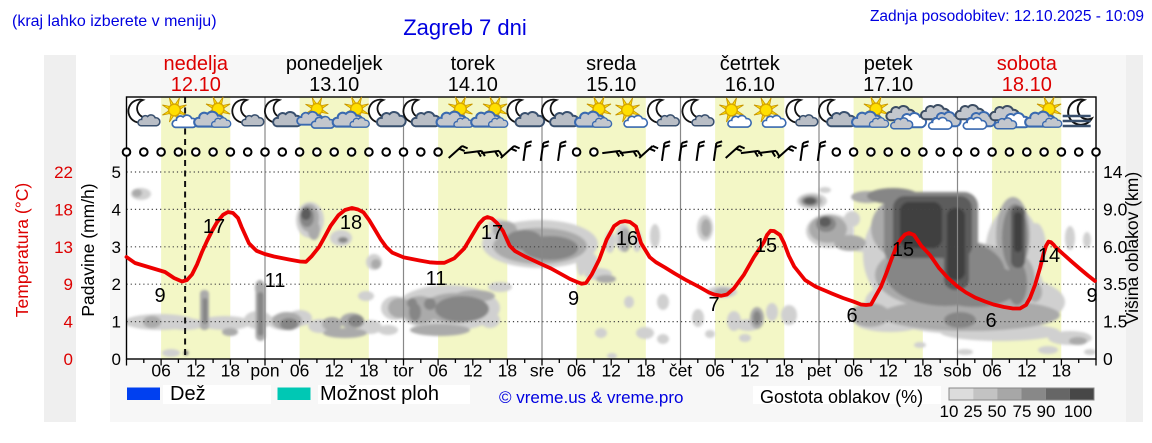 The width and height of the screenshot is (1152, 443). Describe the element at coordinates (1027, 85) in the screenshot. I see `svg-text: 18.10` at that location.